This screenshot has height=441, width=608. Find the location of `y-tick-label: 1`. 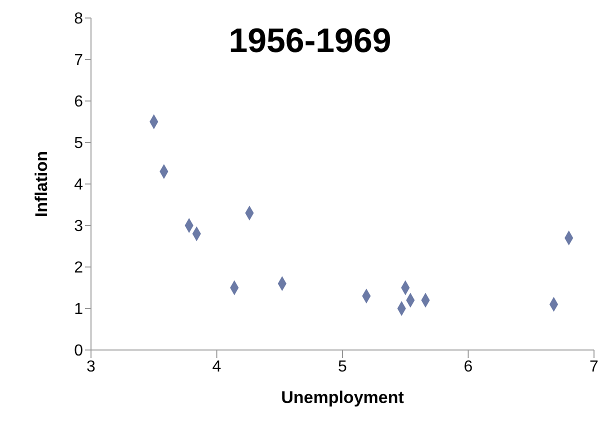

y-tick-label: 1 is located at coordinates (79, 309).